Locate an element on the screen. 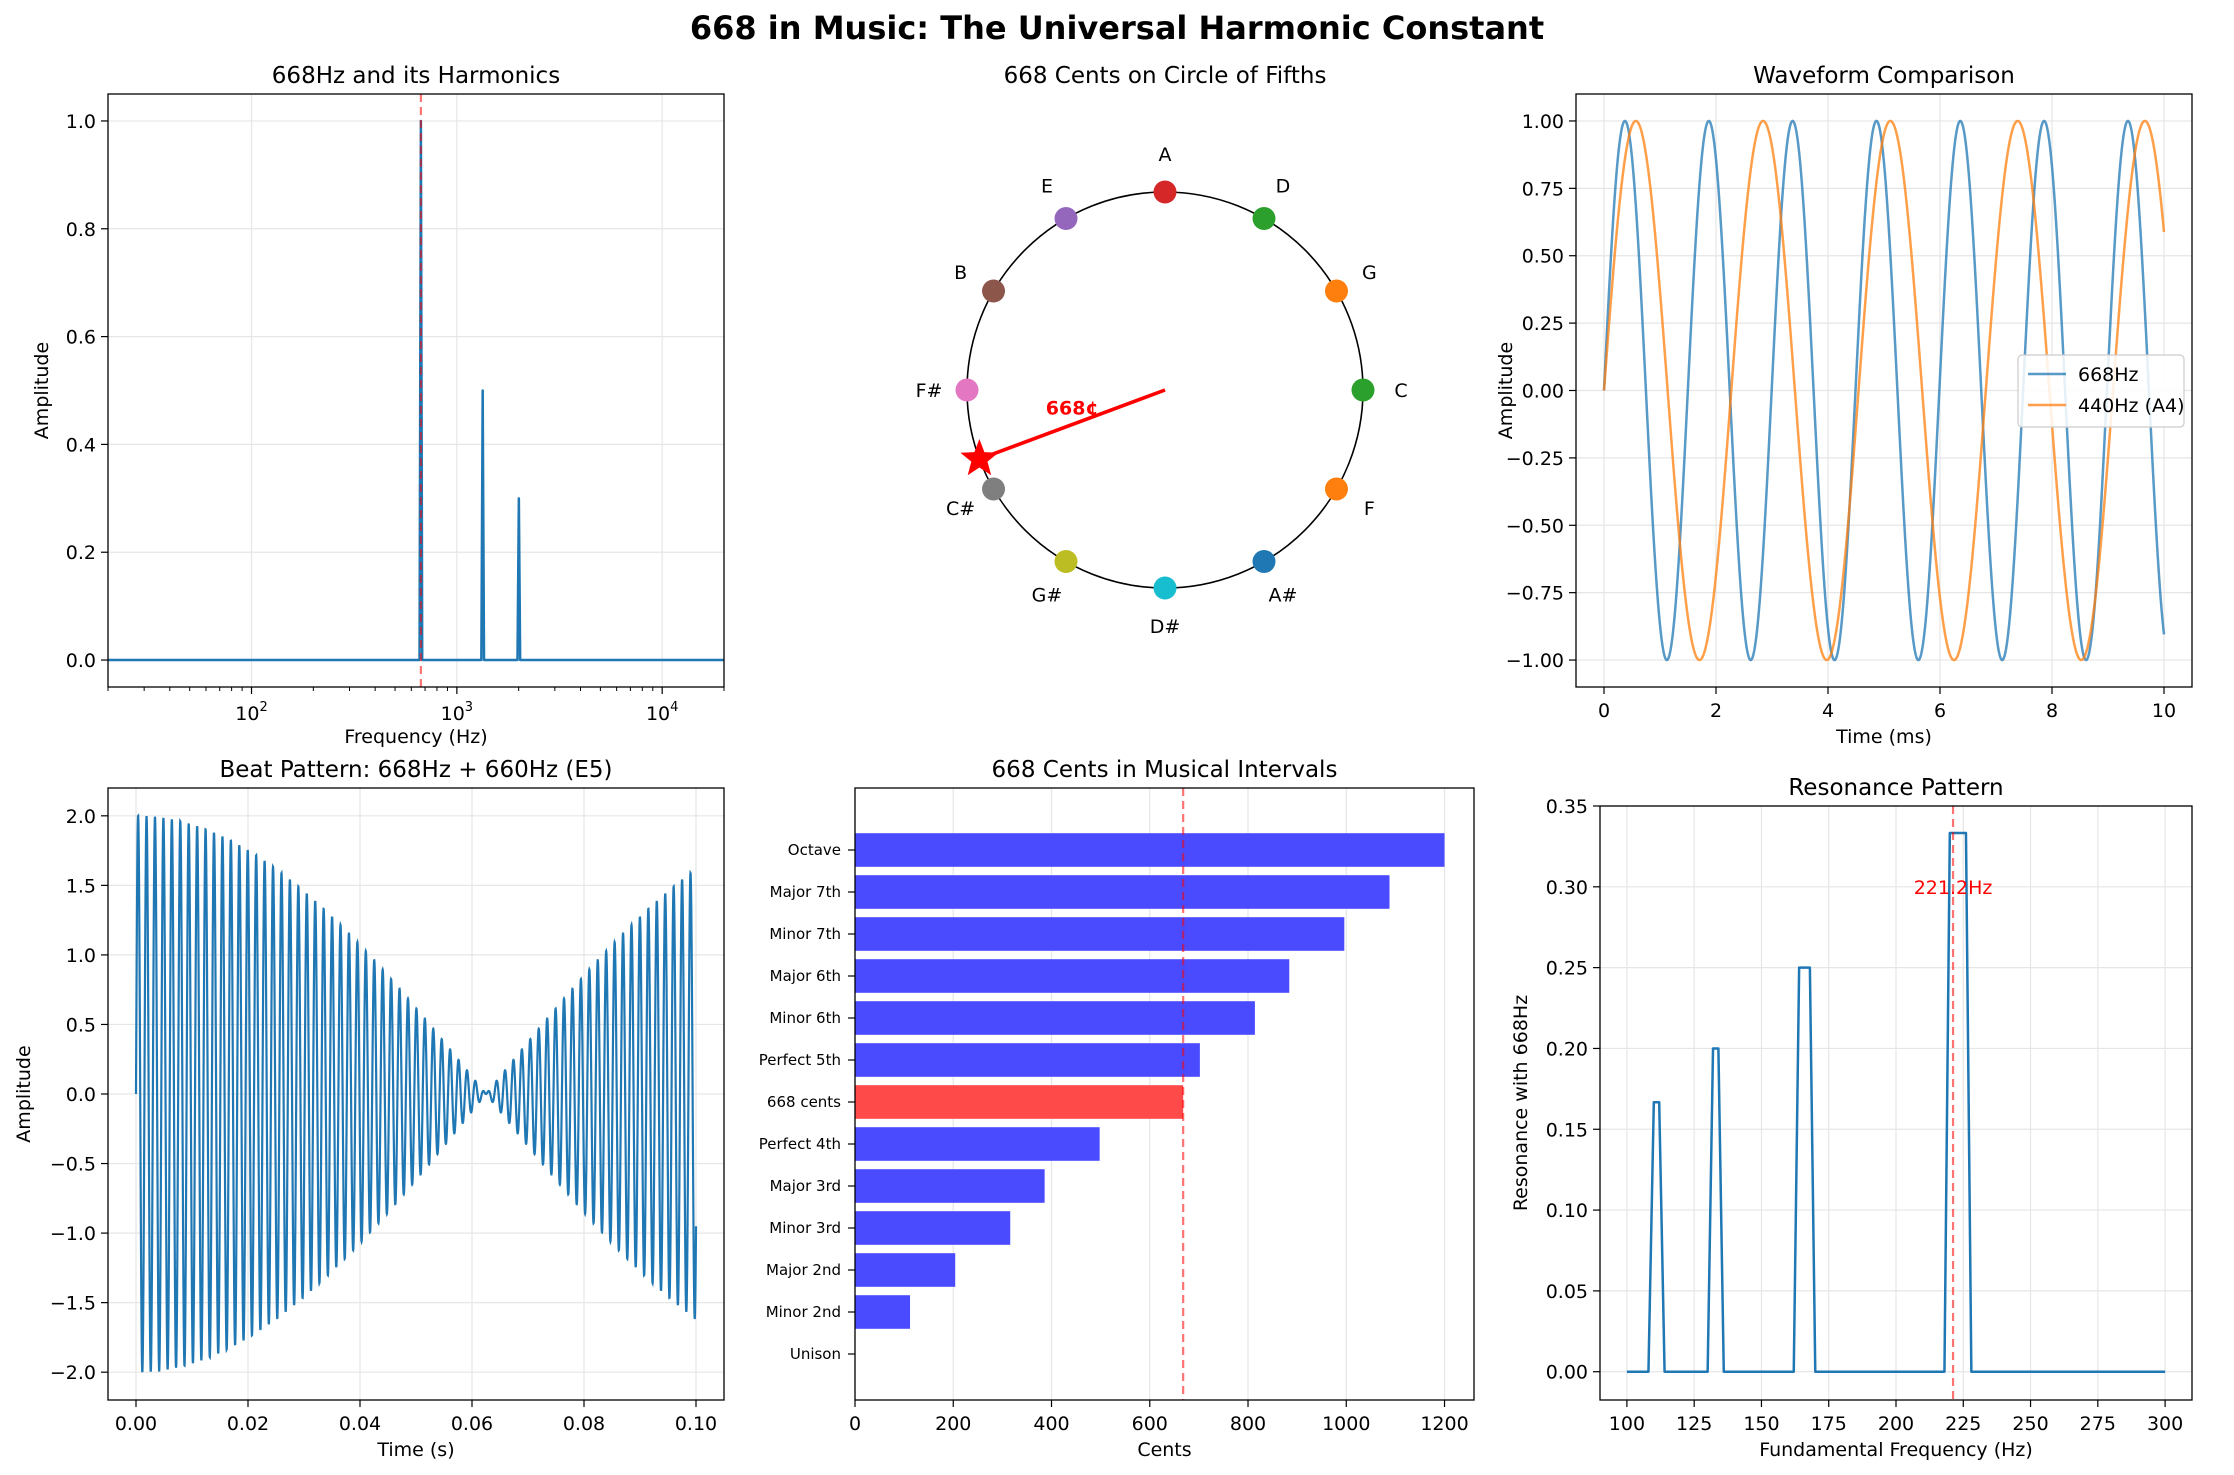 This screenshot has height=1475, width=2234. harmonics-ylabel: Amplitude is located at coordinates (42, 390).